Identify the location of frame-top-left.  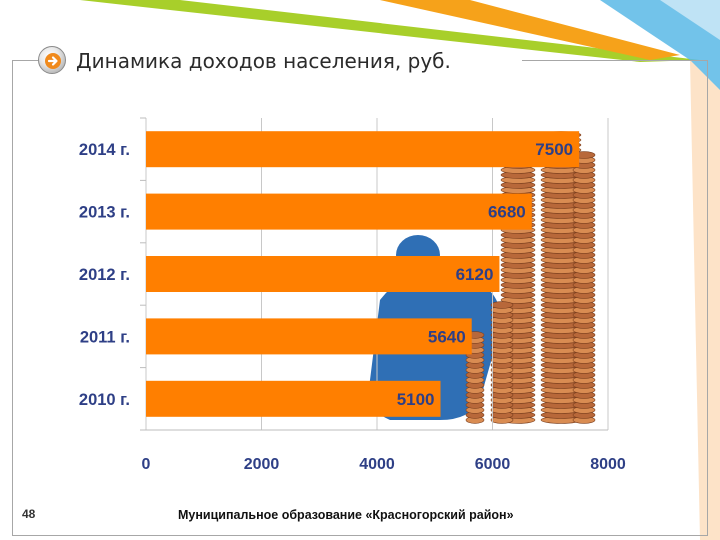
(25, 60).